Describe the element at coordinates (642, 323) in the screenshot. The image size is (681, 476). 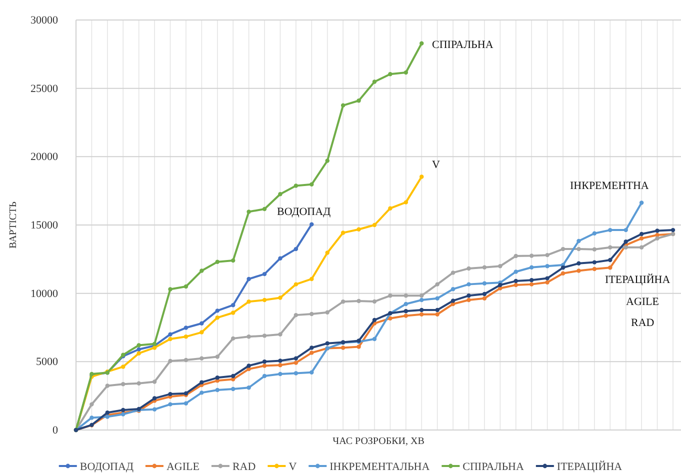
I see `annotation: RAD` at that location.